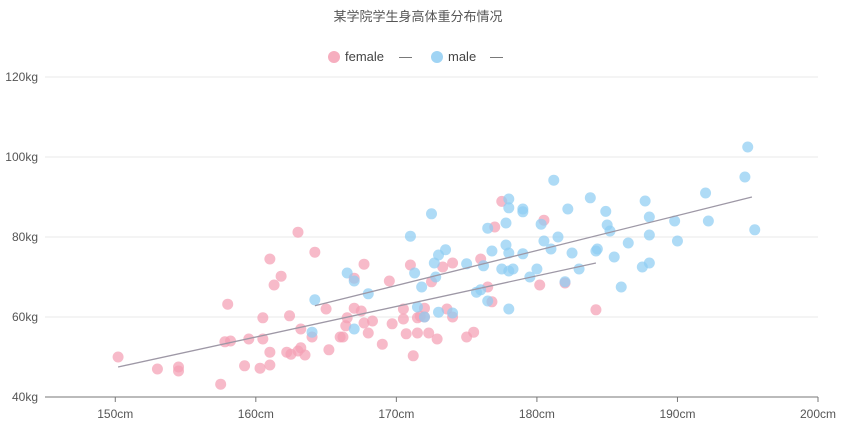 The width and height of the screenshot is (845, 441). I want to click on legend-line-male: —, so click(496, 56).